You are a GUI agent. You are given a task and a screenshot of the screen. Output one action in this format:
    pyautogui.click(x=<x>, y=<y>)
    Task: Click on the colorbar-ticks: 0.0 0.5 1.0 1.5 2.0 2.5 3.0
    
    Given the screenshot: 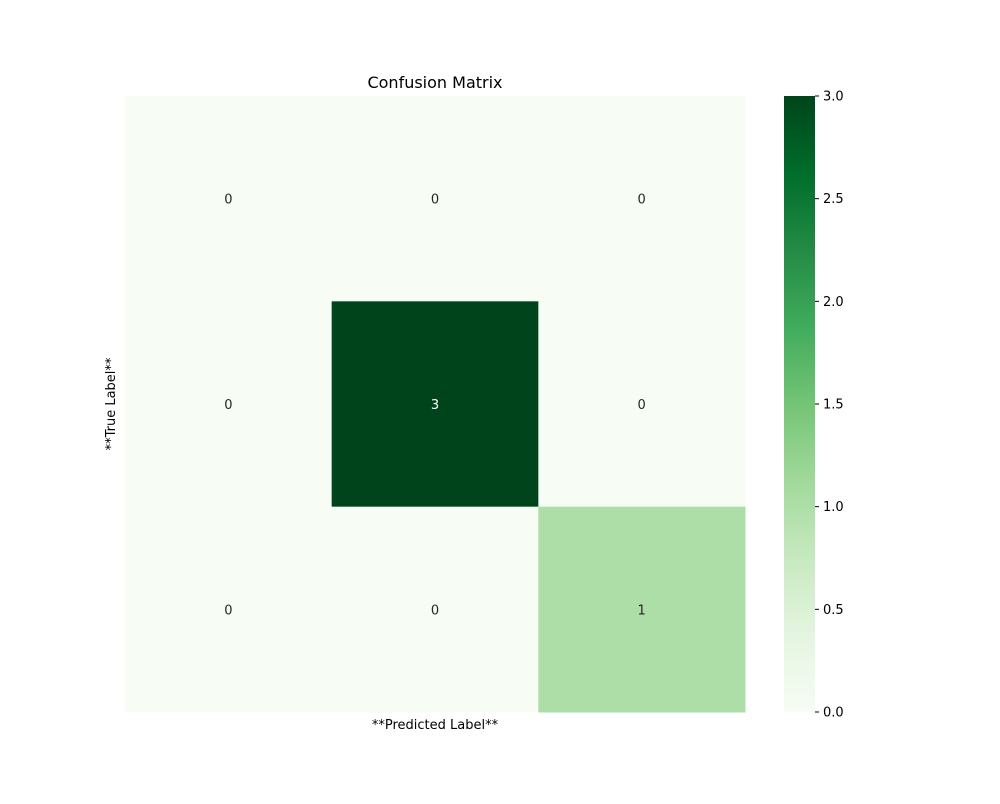 What is the action you would take?
    pyautogui.click(x=829, y=405)
    